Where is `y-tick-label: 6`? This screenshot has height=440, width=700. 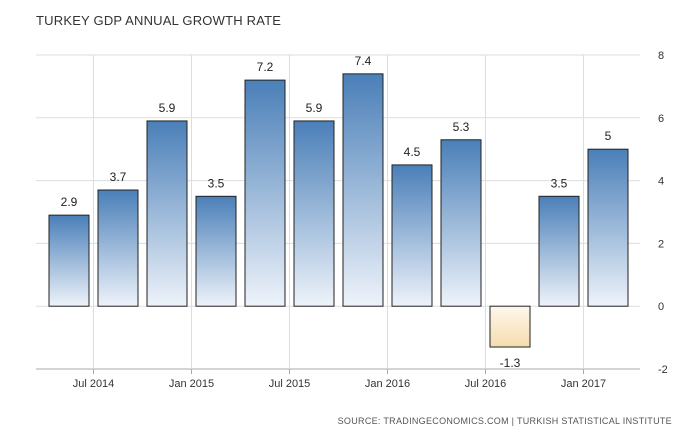 y-tick-label: 6 is located at coordinates (661, 119).